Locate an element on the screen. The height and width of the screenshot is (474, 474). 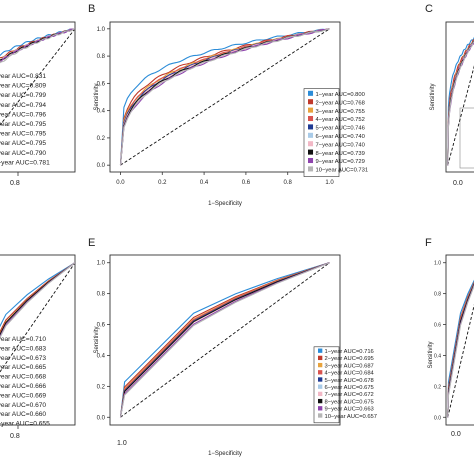
panel-c-plot-box is located at coordinates (459, 97).